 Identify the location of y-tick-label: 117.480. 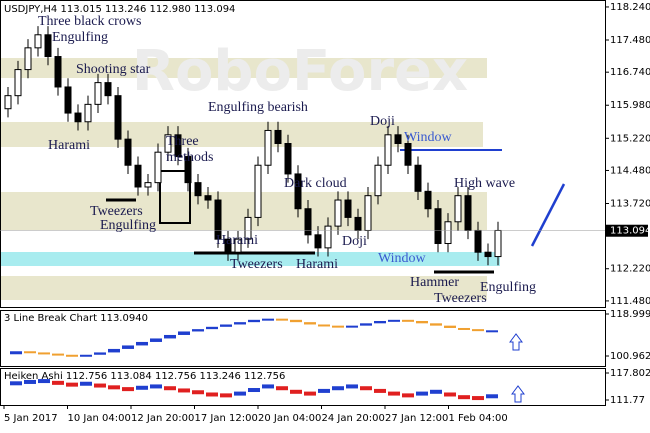
(630, 40).